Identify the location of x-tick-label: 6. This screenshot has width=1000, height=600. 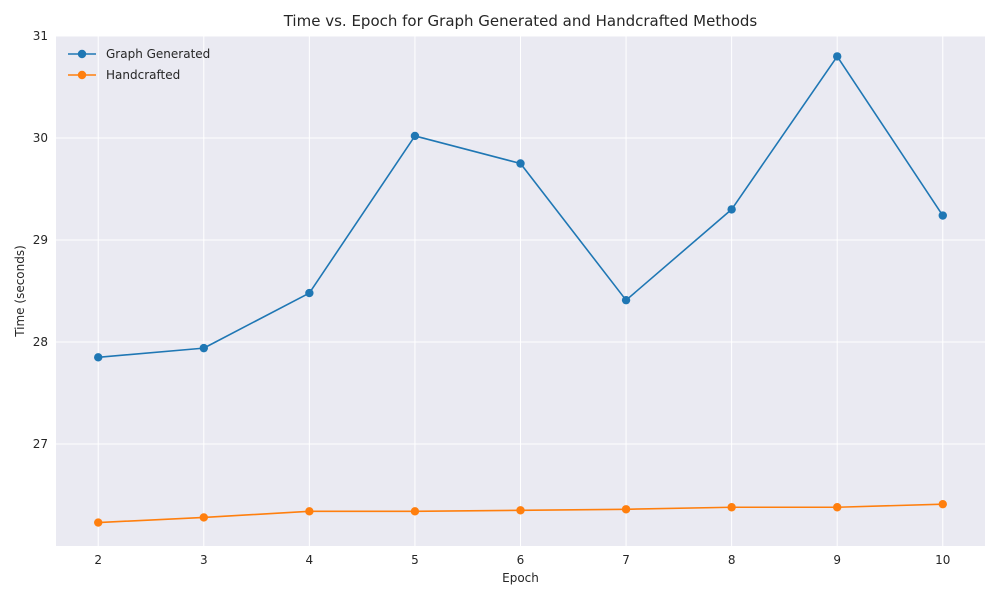
(521, 560).